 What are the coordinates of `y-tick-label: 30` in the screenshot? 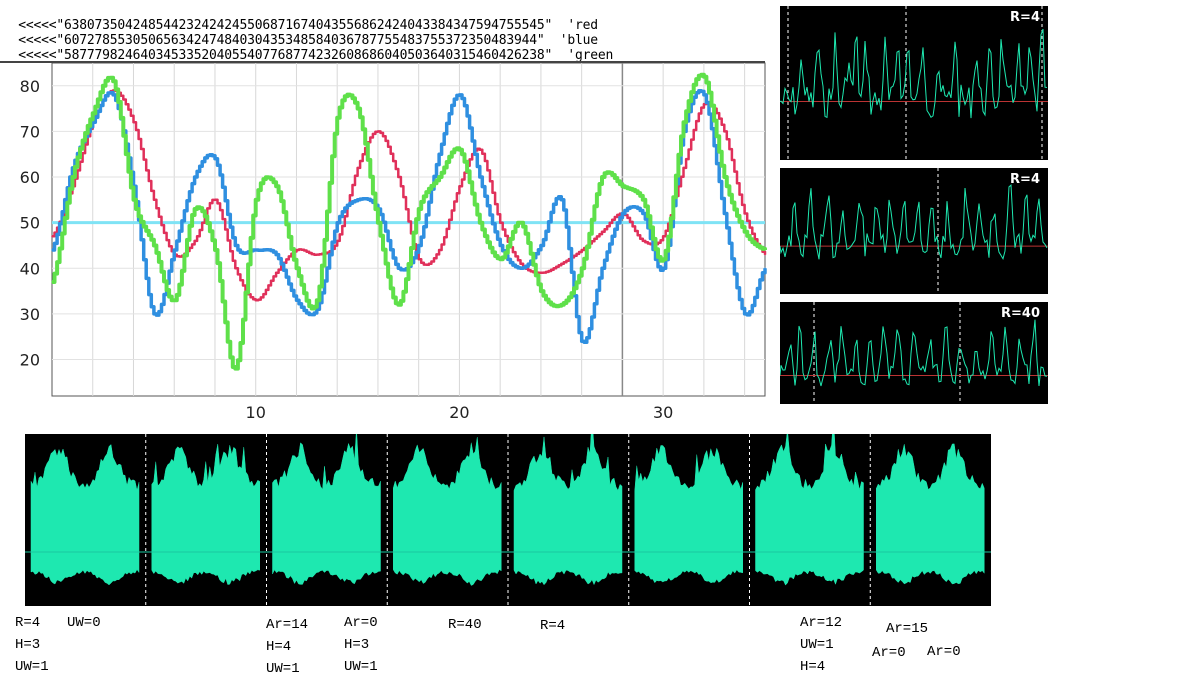 It's located at (30, 314).